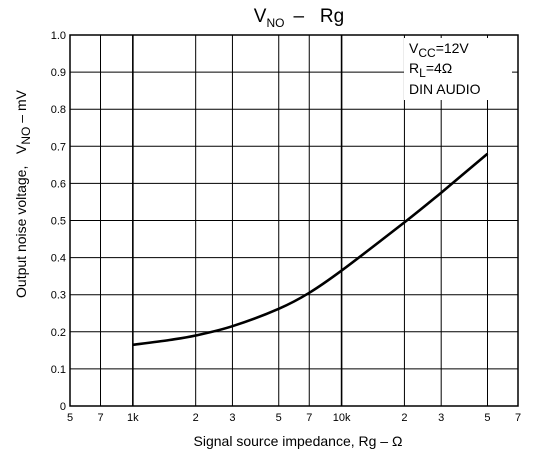 This screenshot has width=537, height=456. I want to click on y-axis-label: Output noise voltage, VNO – mV, so click(23, 193).